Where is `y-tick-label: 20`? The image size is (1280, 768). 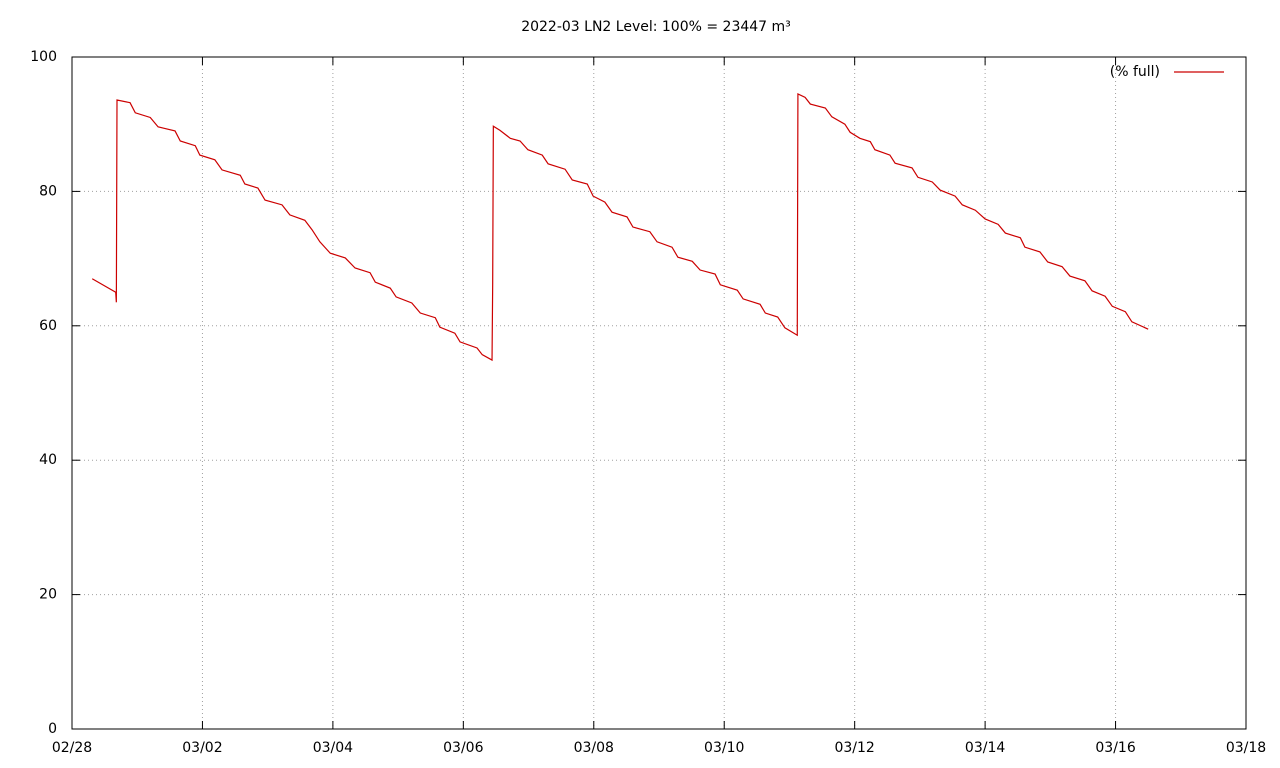 y-tick-label: 20 is located at coordinates (48, 595).